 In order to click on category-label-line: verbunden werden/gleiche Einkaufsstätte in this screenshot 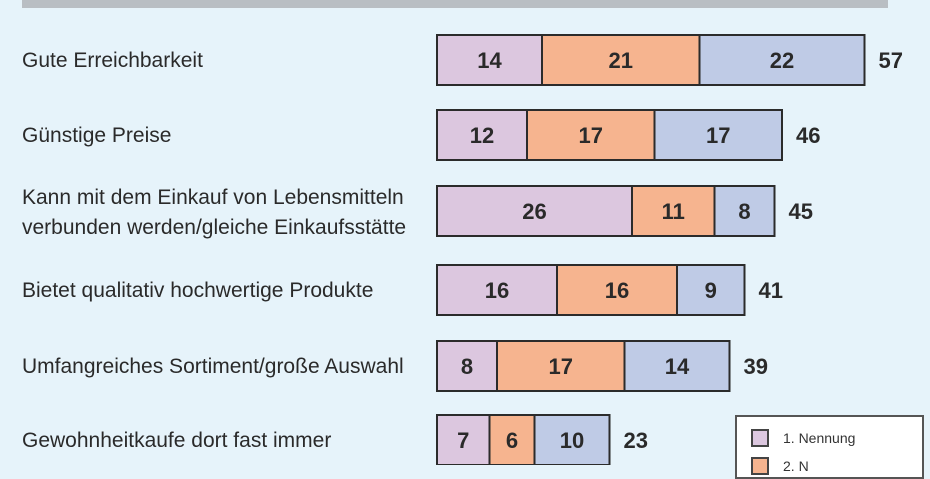, I will do `click(214, 227)`.